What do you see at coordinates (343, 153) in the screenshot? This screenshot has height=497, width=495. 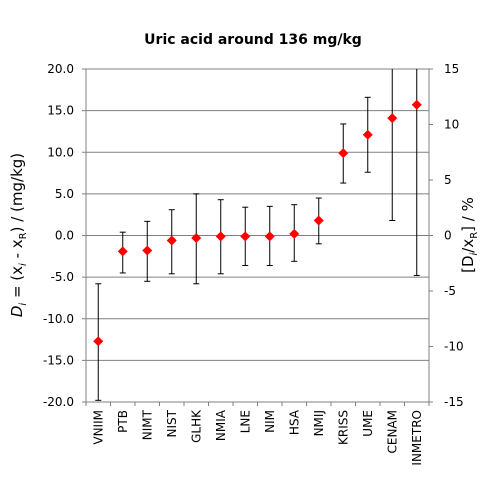 I see `data-point-kriss` at bounding box center [343, 153].